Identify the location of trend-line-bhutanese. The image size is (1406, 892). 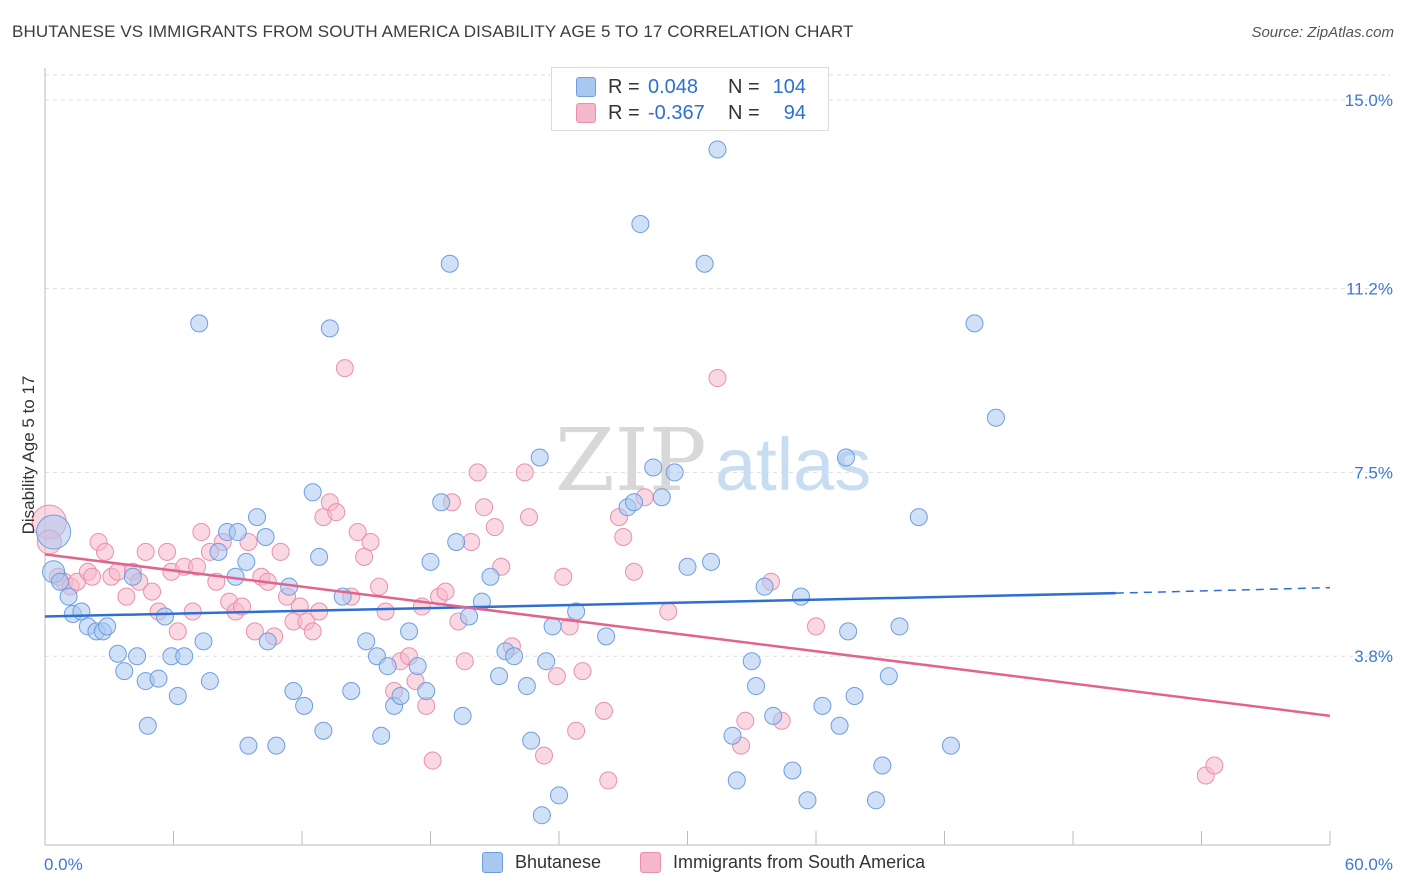
(580, 604).